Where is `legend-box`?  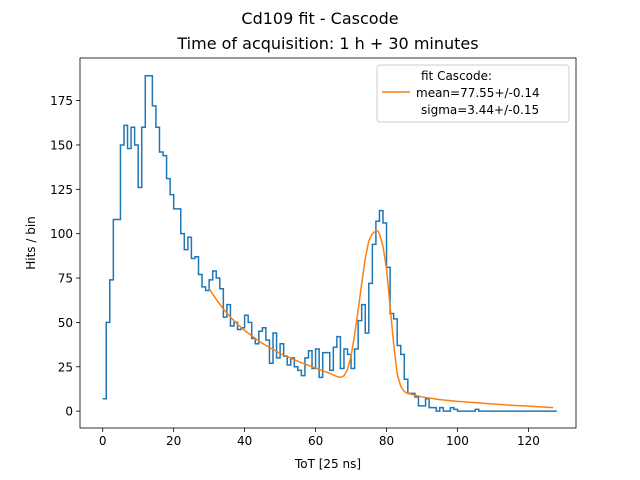
legend-box is located at coordinates (473, 93).